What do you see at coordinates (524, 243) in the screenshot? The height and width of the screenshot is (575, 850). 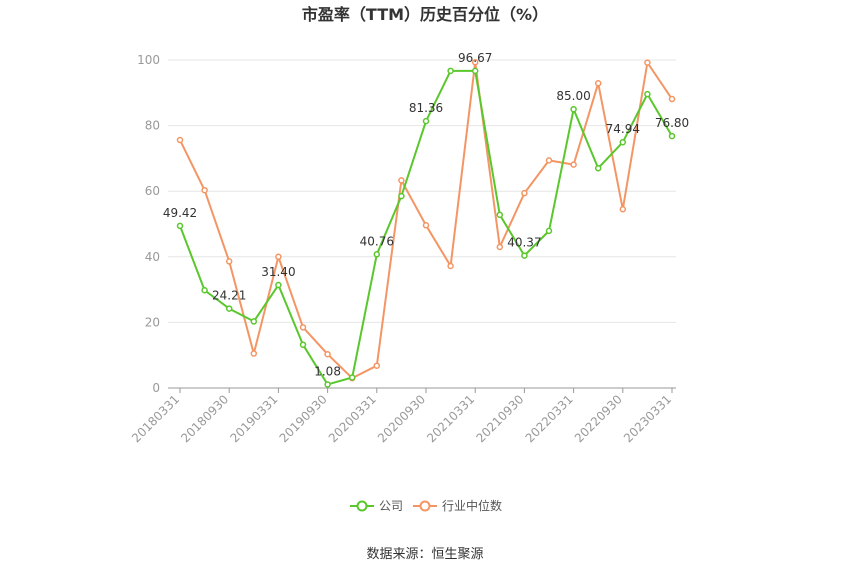 I see `data-label: 40.37` at bounding box center [524, 243].